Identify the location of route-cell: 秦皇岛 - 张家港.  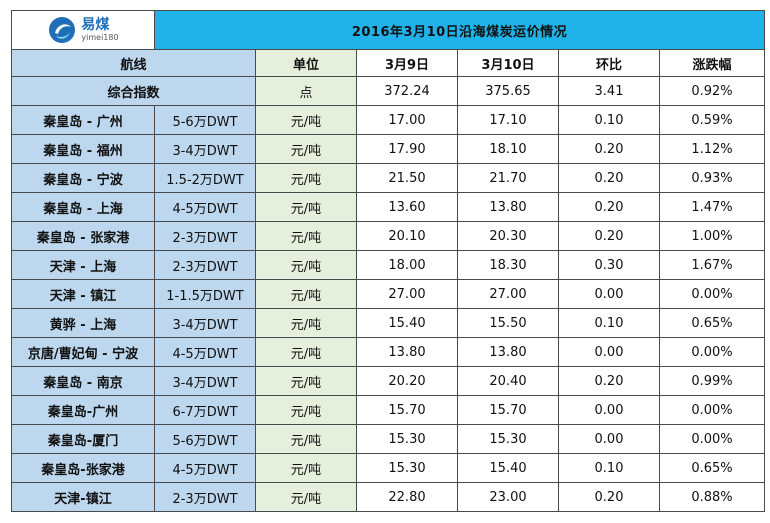
(83, 236).